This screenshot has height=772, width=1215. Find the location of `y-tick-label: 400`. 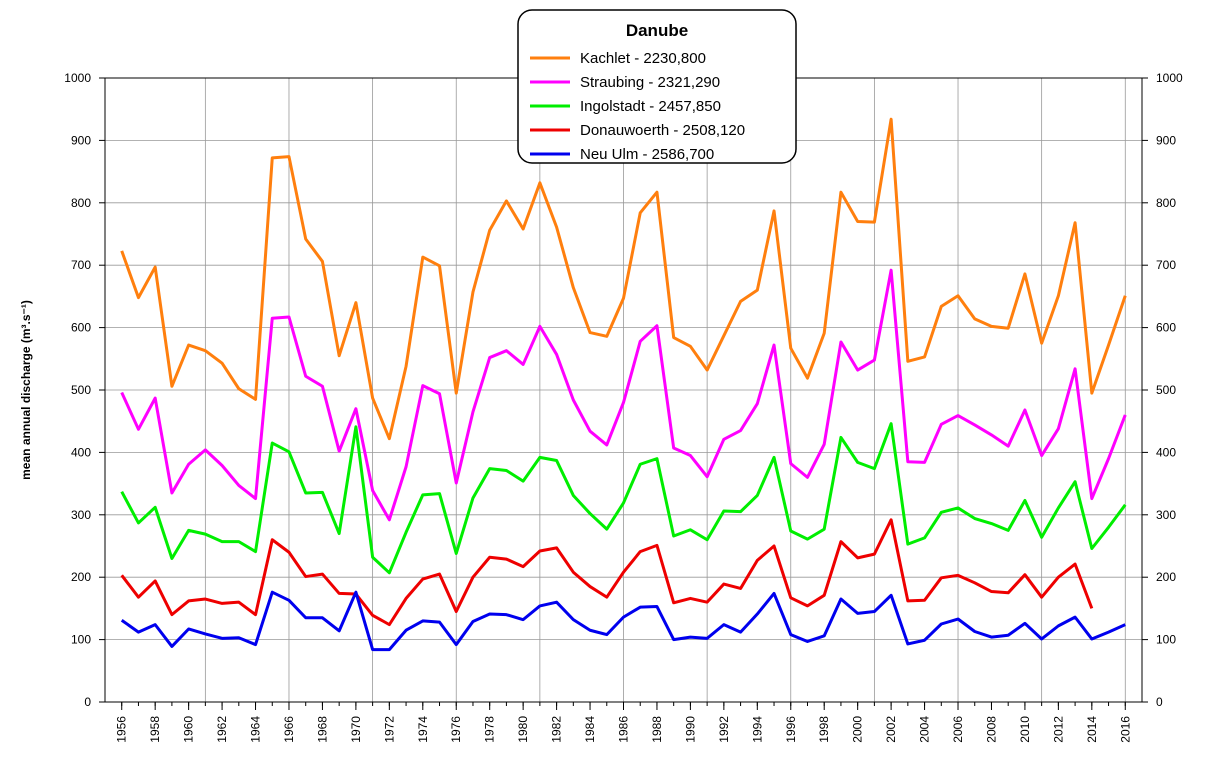

y-tick-label: 400 is located at coordinates (81, 452).